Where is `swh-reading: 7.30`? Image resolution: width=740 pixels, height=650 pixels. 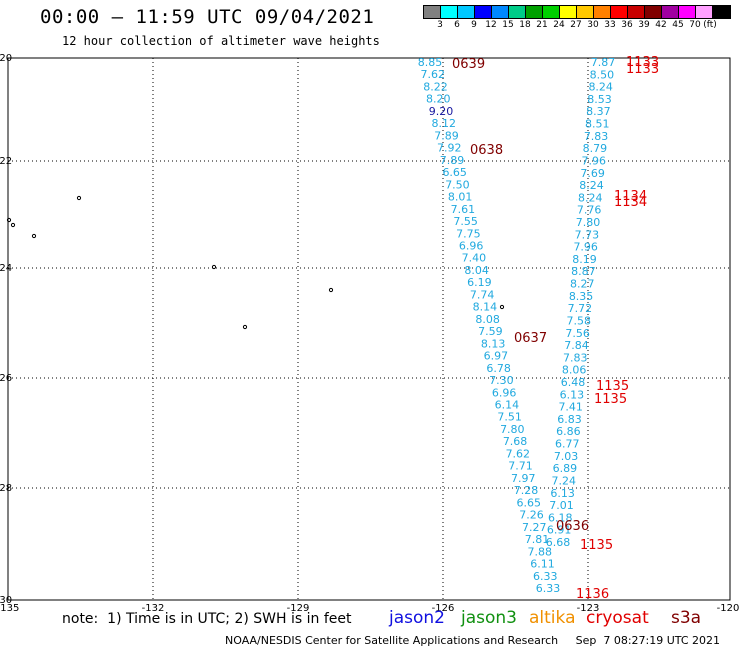 swh-reading: 7.30 is located at coordinates (501, 380).